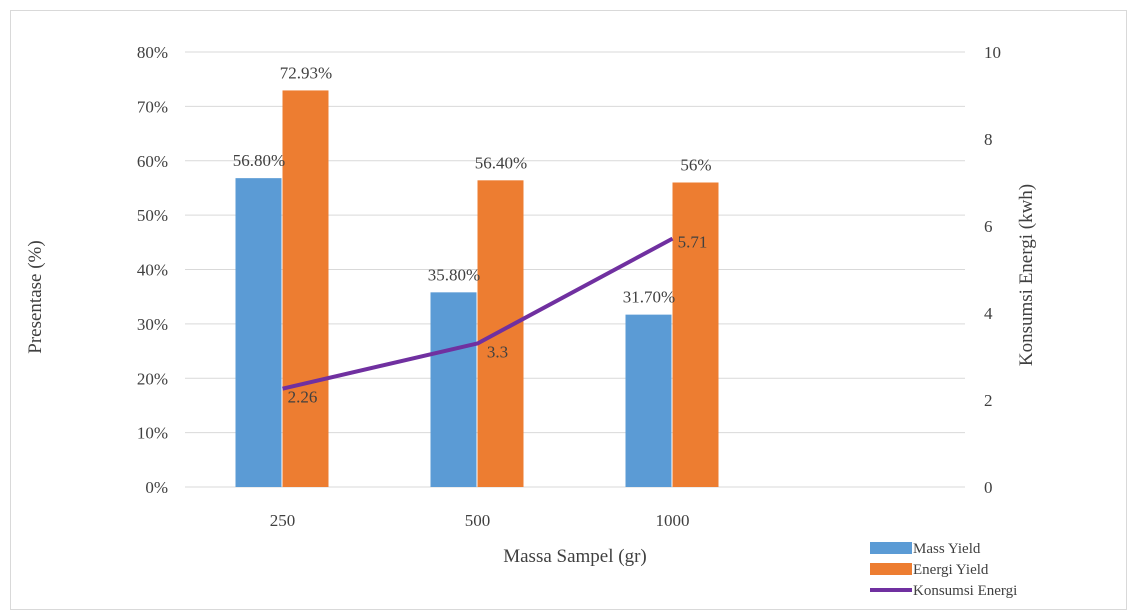 The width and height of the screenshot is (1131, 610). Describe the element at coordinates (152, 106) in the screenshot. I see `y-tick-label: 70%` at that location.